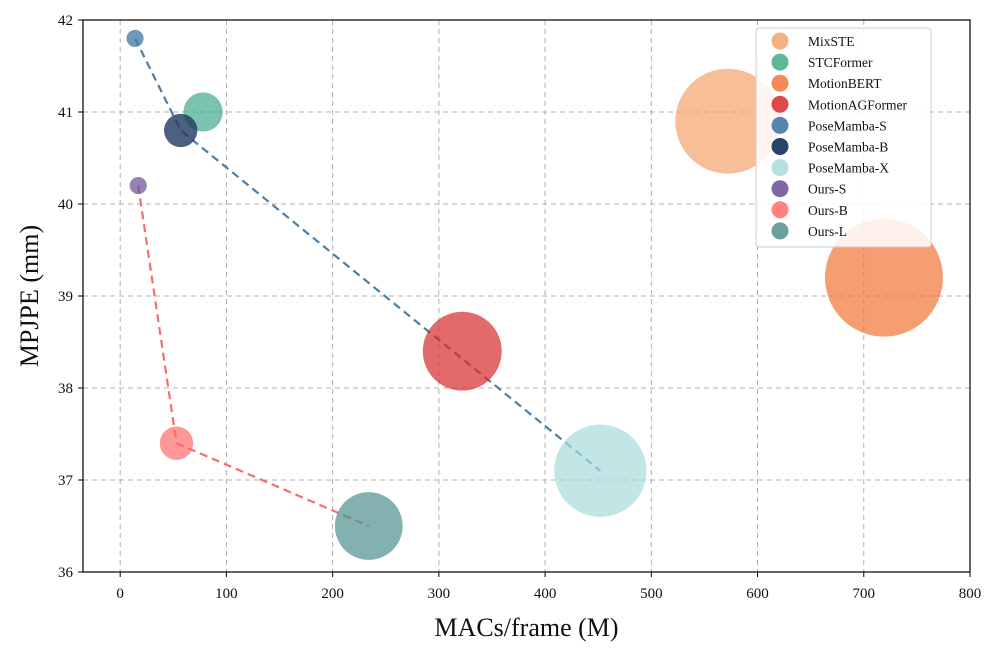  I want to click on x-tick-label: 0, so click(120, 594).